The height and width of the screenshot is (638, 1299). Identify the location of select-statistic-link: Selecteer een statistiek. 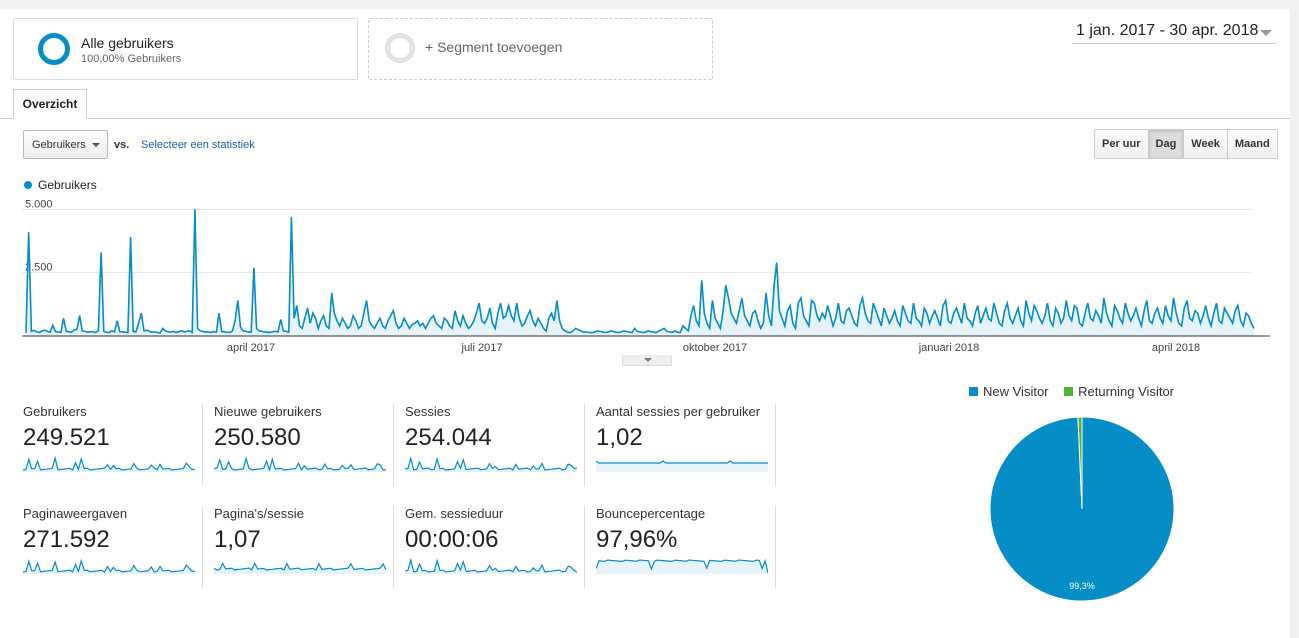
(198, 145).